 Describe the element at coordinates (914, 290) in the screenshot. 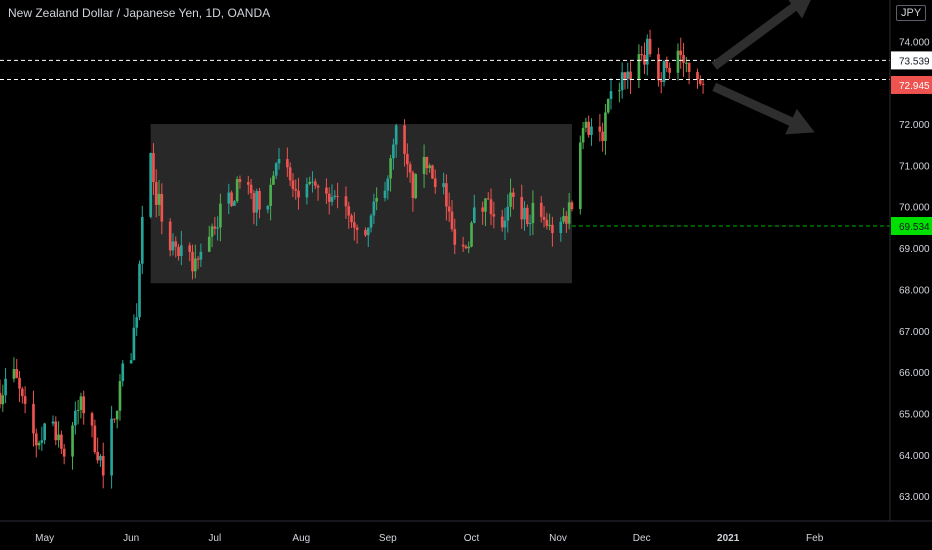

I see `price-tick-label: 68.000` at that location.